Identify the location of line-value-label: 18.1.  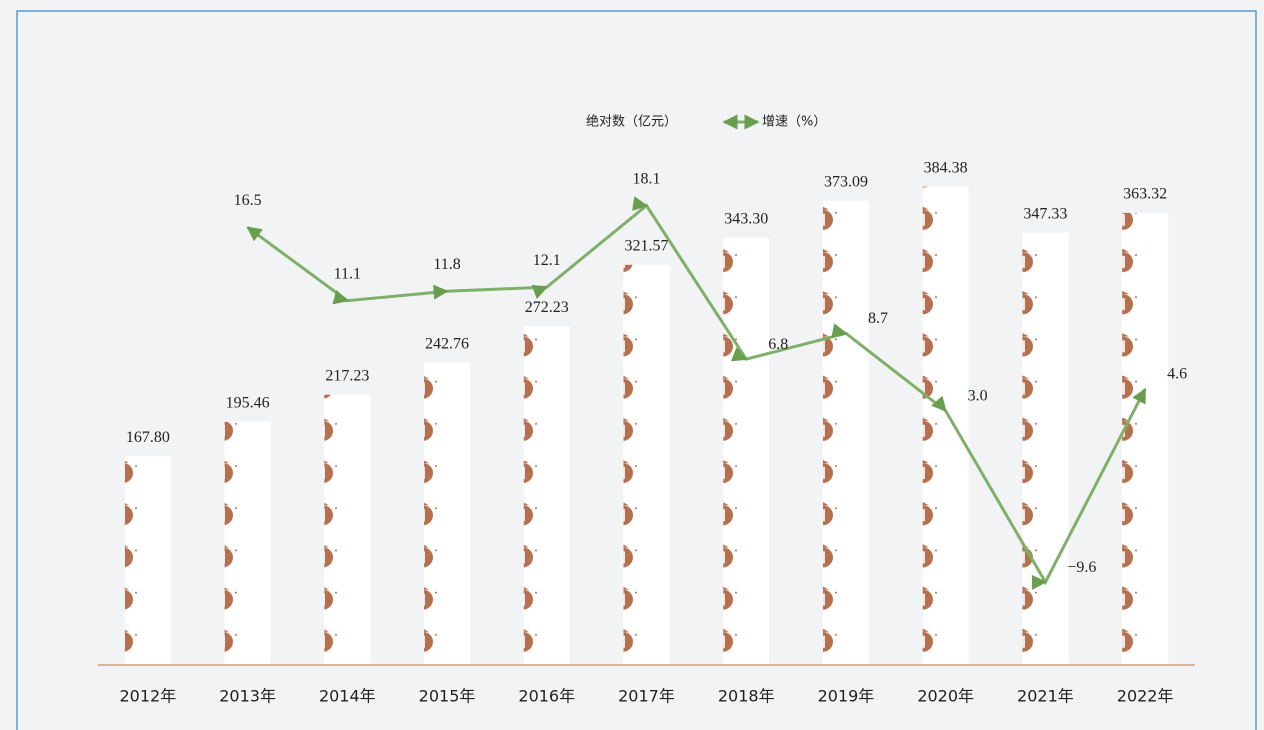
(647, 178).